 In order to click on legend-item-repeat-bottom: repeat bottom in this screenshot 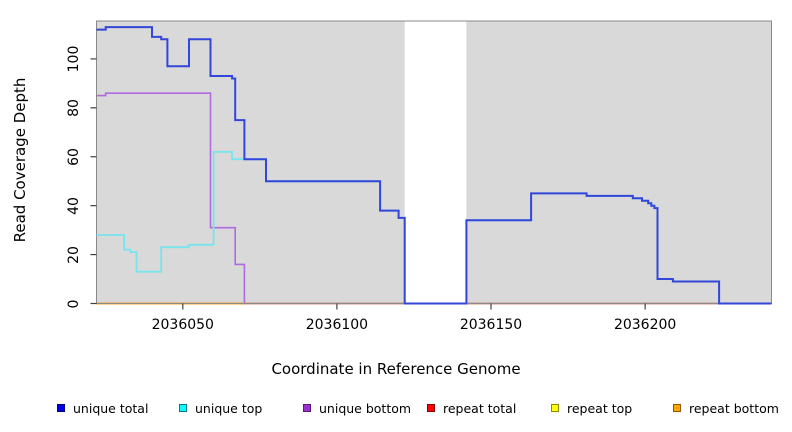, I will do `click(726, 408)`.